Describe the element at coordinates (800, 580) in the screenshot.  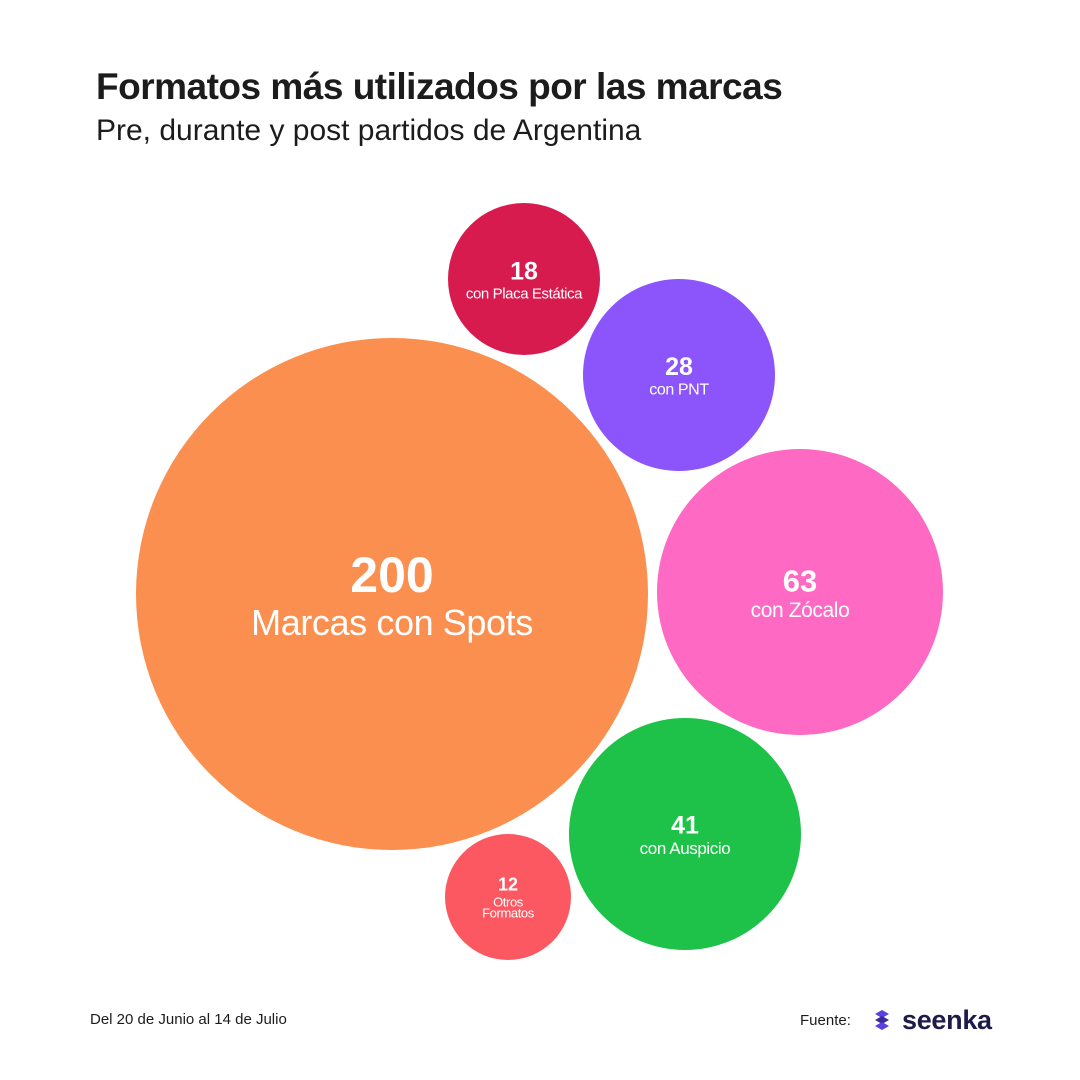
I see `bubble-value-zocalo: 63` at that location.